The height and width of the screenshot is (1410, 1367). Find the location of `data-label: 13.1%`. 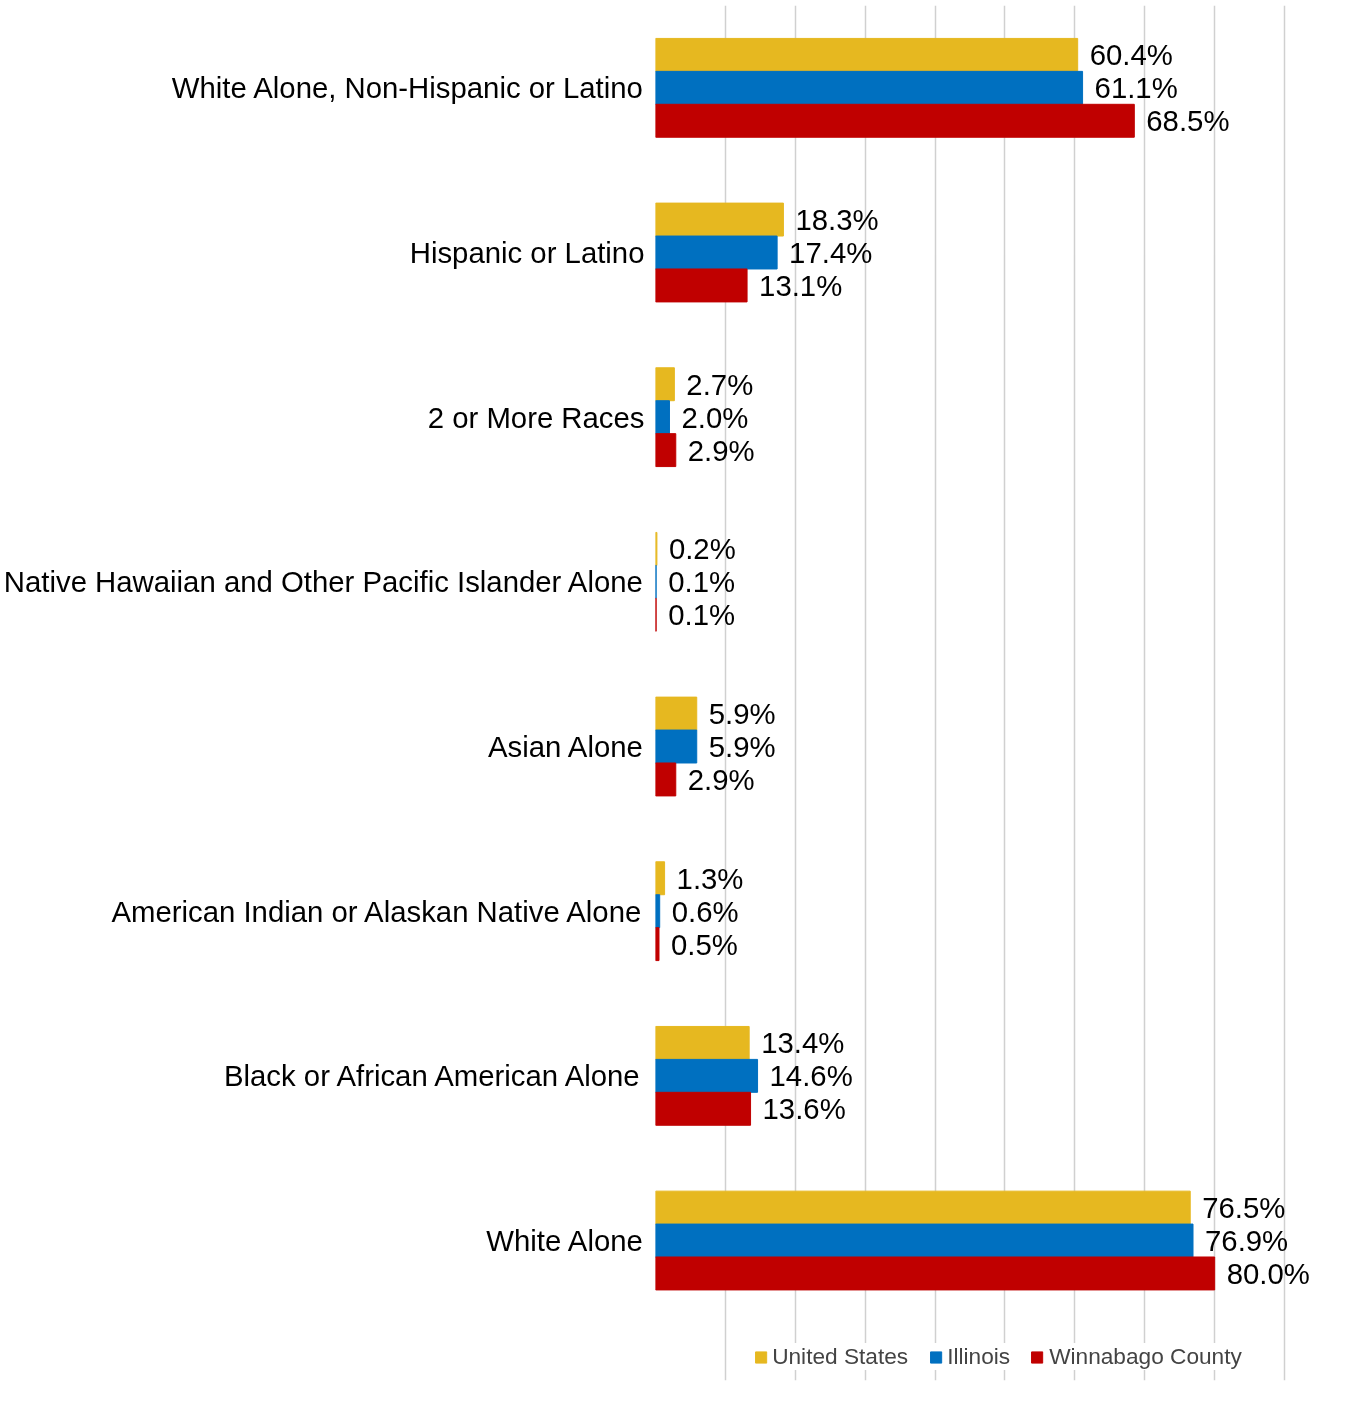

data-label: 13.1% is located at coordinates (801, 285).